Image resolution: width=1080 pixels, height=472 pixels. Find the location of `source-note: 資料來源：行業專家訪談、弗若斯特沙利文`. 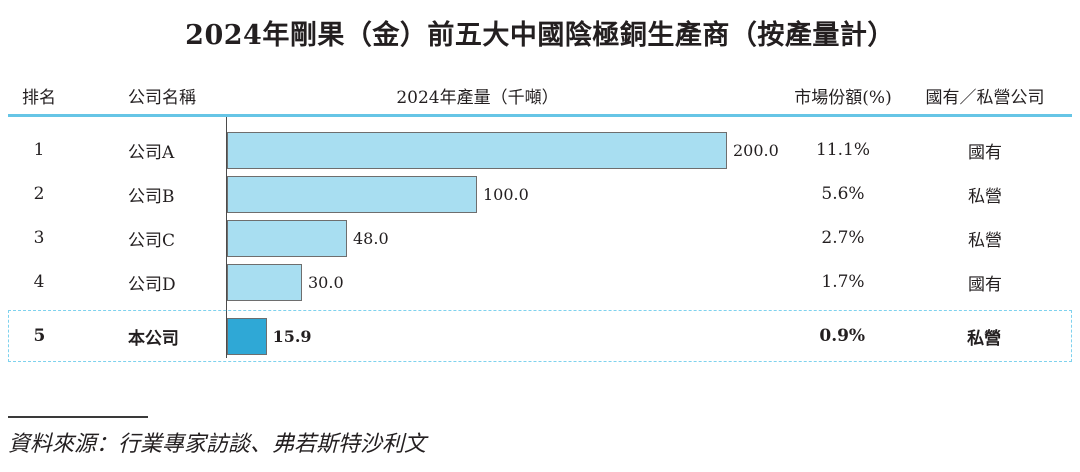

source-note: 資料來源：行業專家訪談、弗若斯特沙利文 is located at coordinates (217, 437).